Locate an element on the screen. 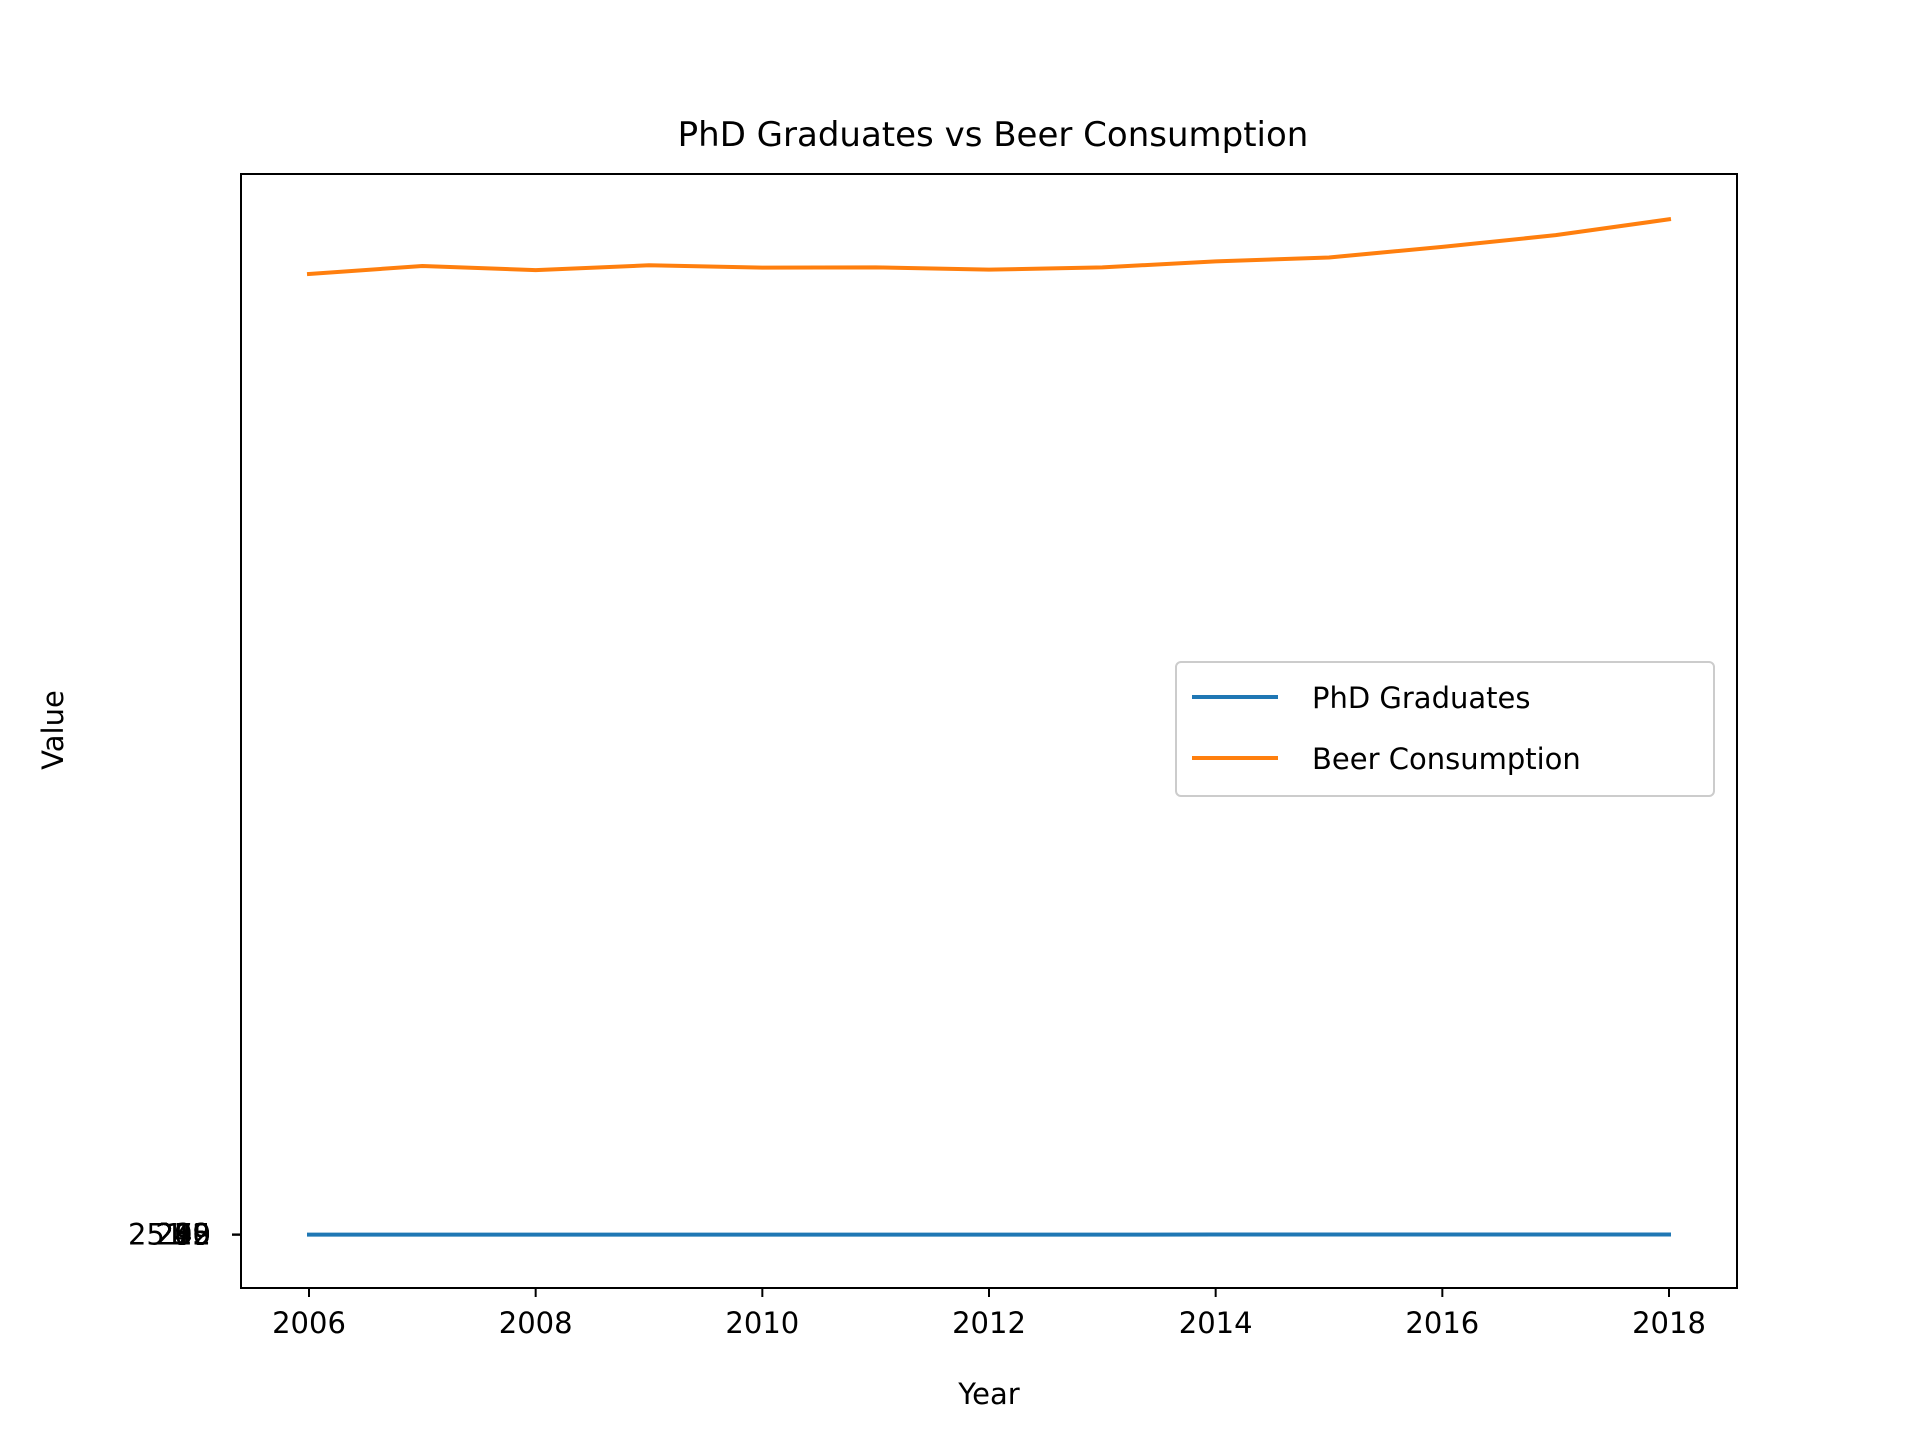 This screenshot has height=1444, width=1920. legend: PhD Graduates Beer Consumption is located at coordinates (1445, 729).